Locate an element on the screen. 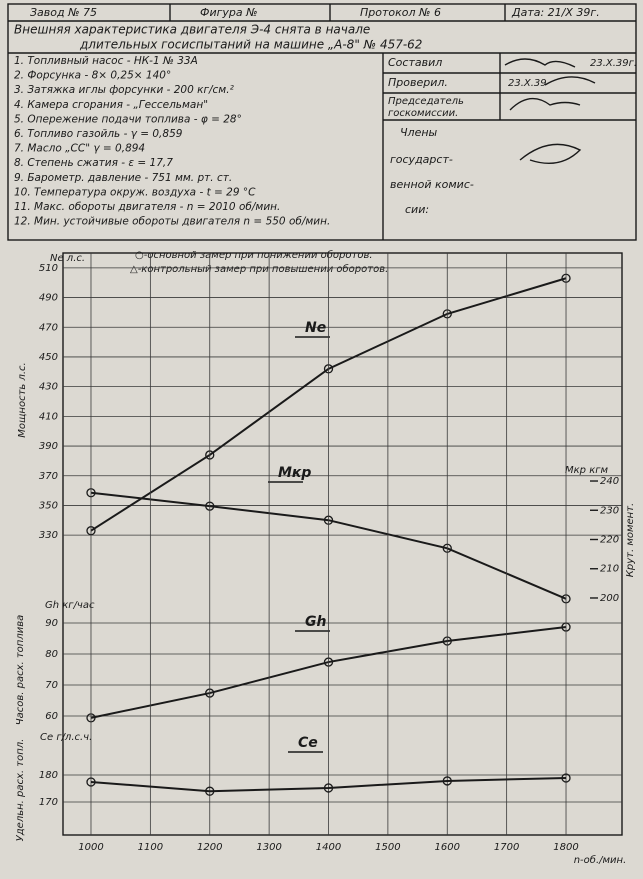  y-tick-label: 70 is located at coordinates (51, 685).